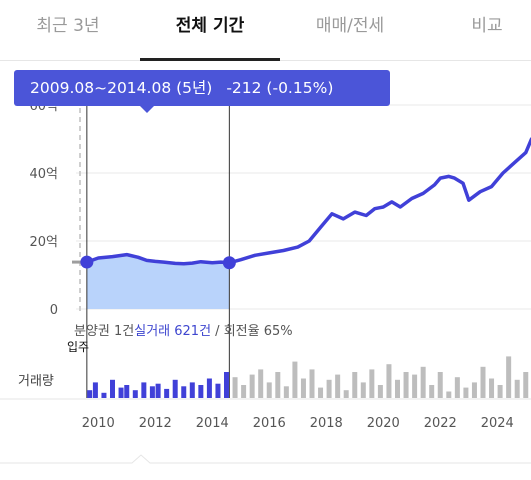 The height and width of the screenshot is (480, 531). I want to click on volume-label: 거래량, so click(36, 381).